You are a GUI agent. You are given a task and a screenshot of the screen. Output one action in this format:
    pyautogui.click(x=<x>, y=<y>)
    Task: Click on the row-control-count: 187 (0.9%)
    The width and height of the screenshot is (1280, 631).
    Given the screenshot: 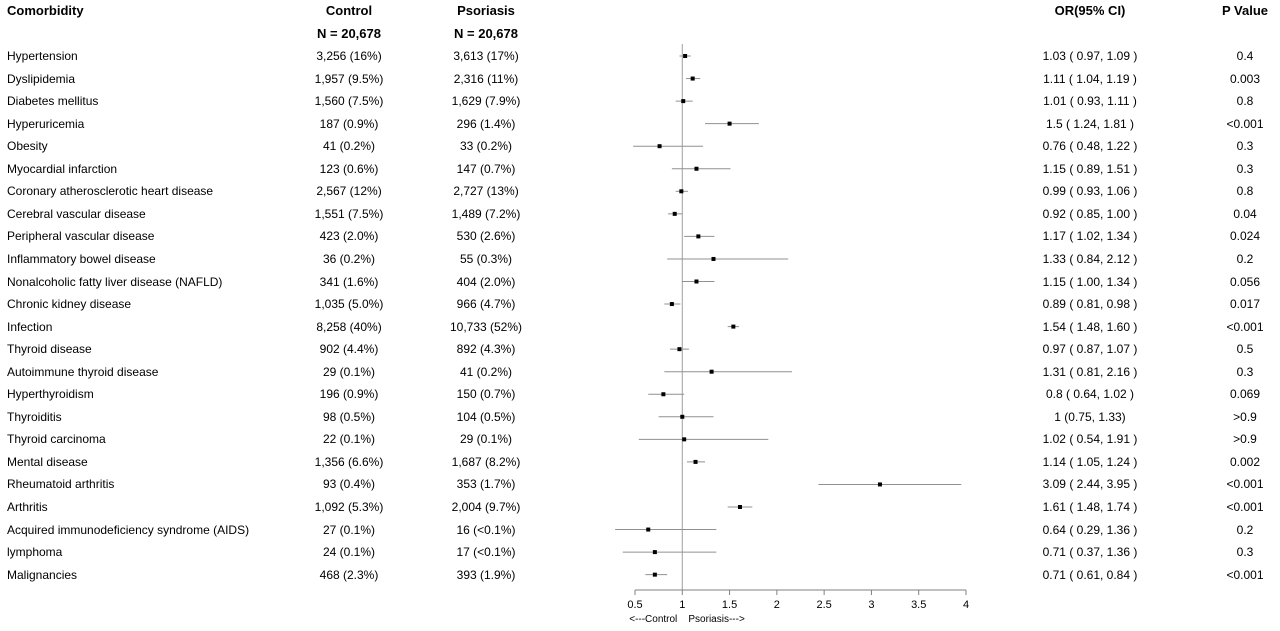 What is the action you would take?
    pyautogui.click(x=349, y=123)
    